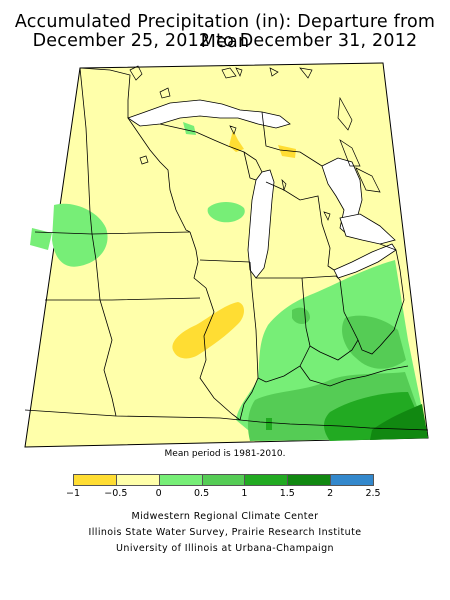 The width and height of the screenshot is (450, 600). What do you see at coordinates (209, 114) in the screenshot?
I see `lake-superior` at bounding box center [209, 114].